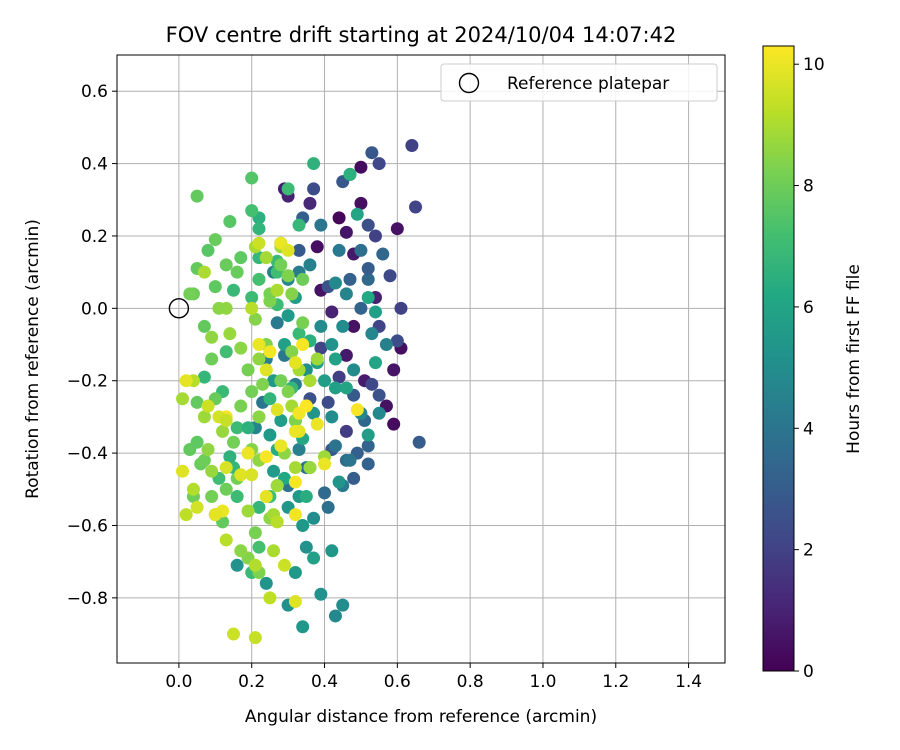 The height and width of the screenshot is (750, 900). Describe the element at coordinates (92, 345) in the screenshot. I see `y-axis-ticks: −0.8 −0.6 −0.4 −0.2 0.0 0.2 0.4 0.6` at that location.